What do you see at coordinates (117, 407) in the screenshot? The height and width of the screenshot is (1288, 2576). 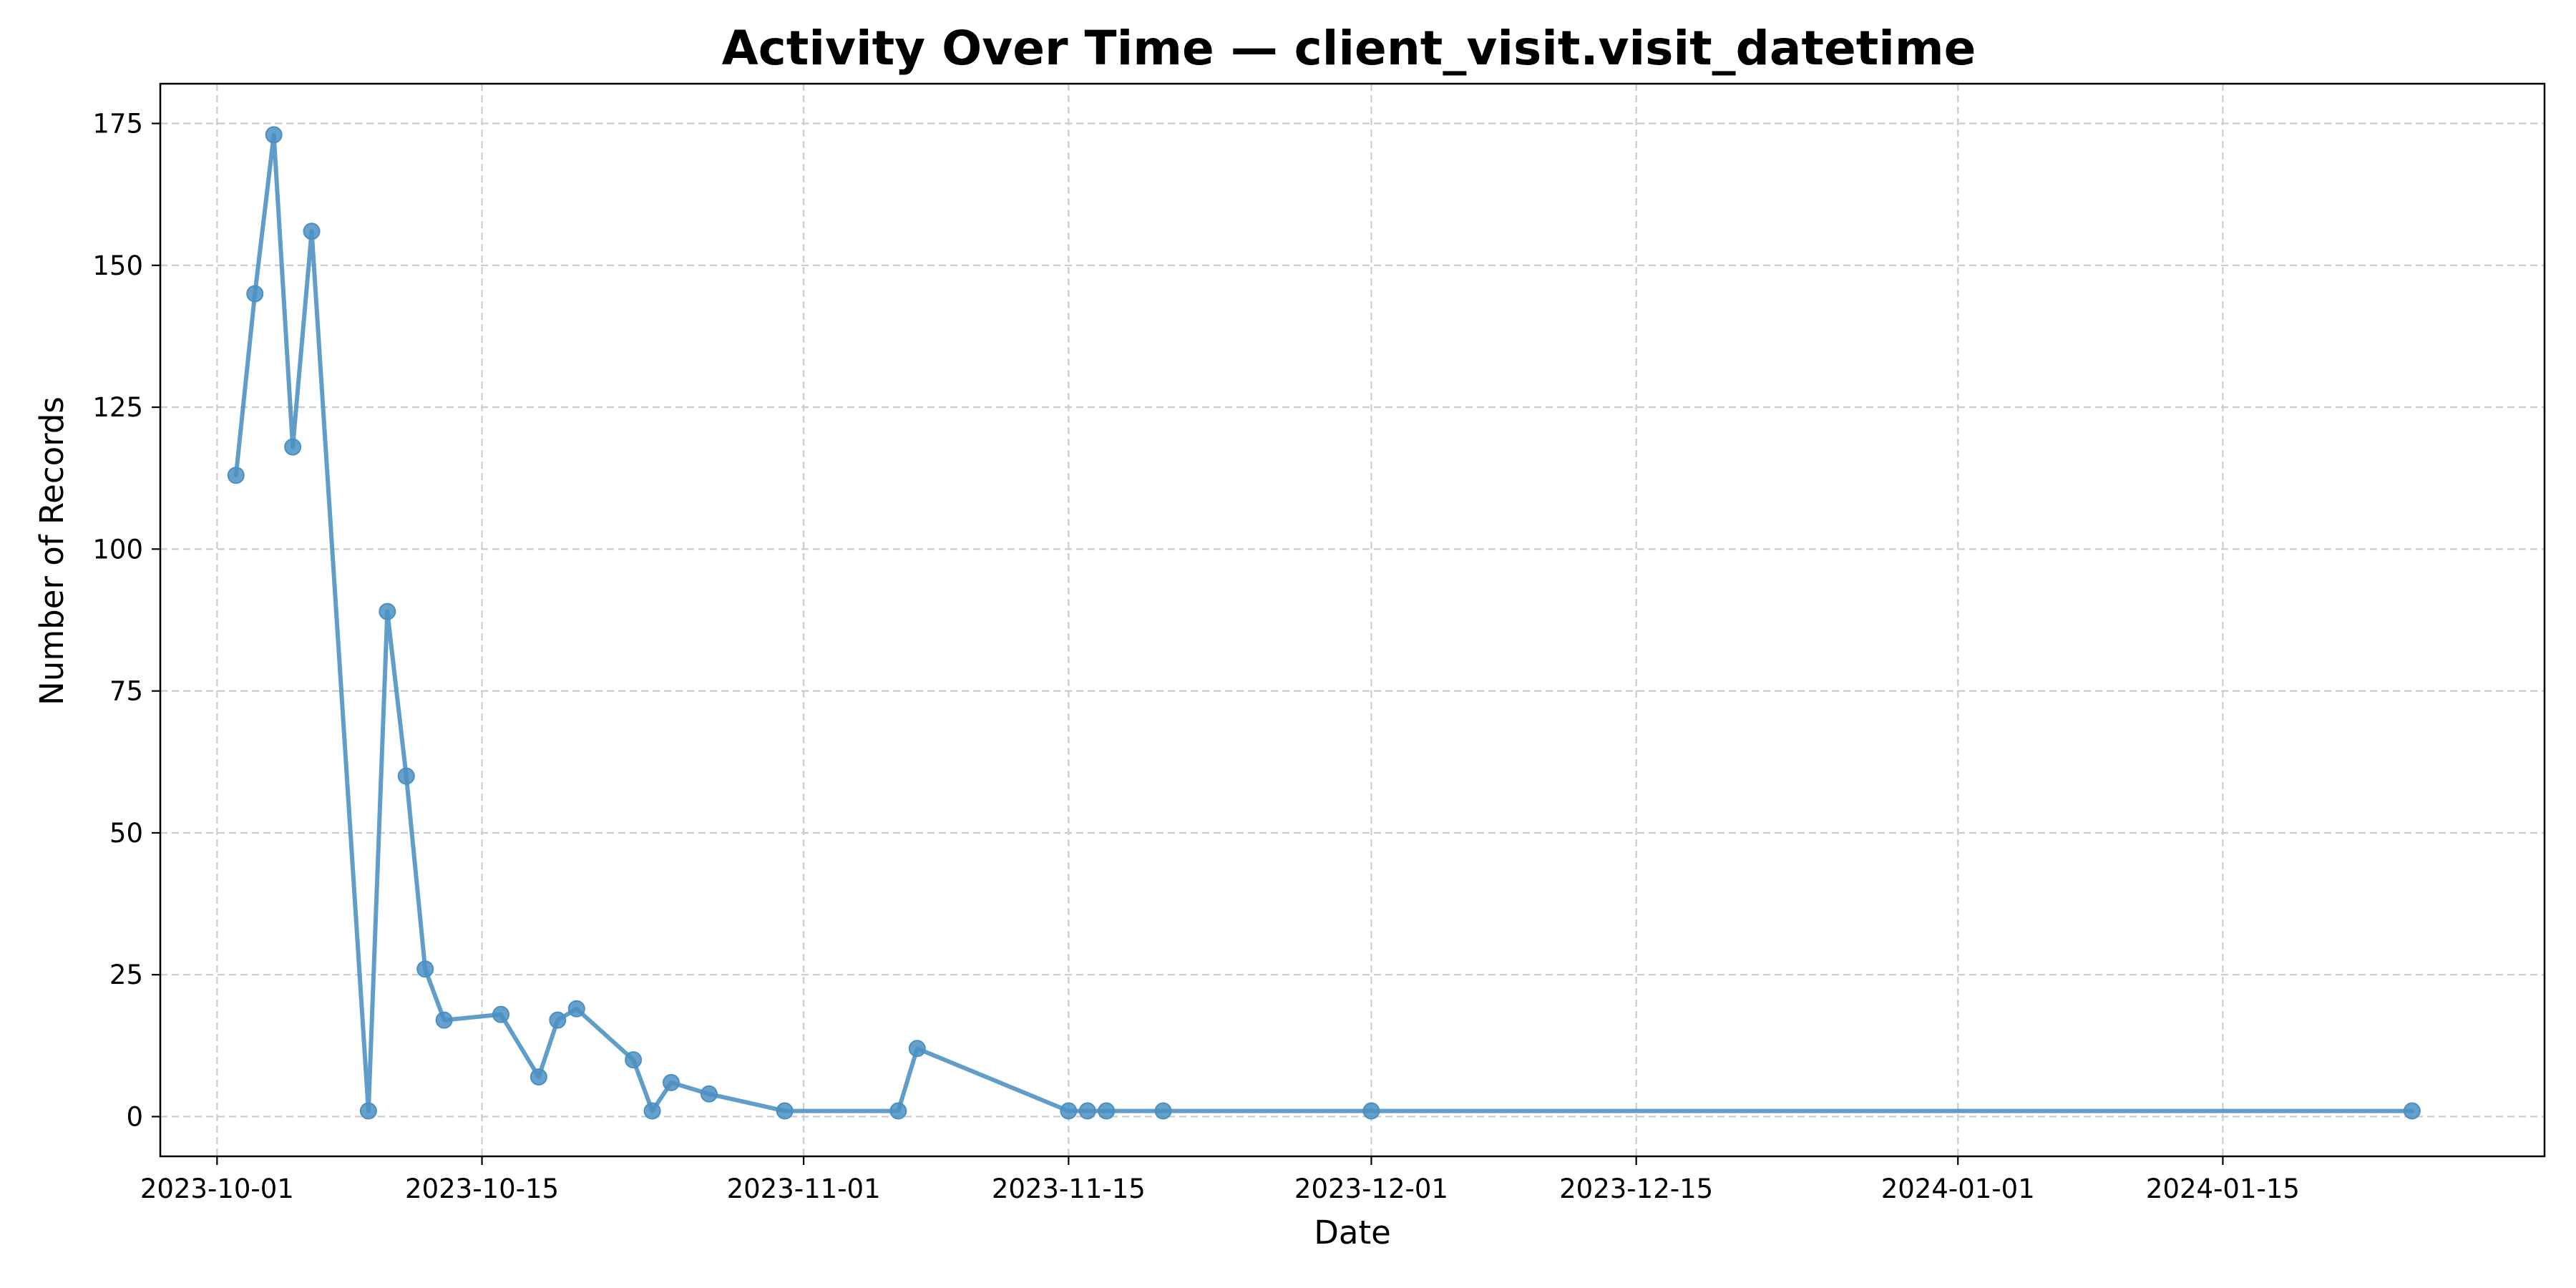 I see `y-tick-label: 125` at bounding box center [117, 407].